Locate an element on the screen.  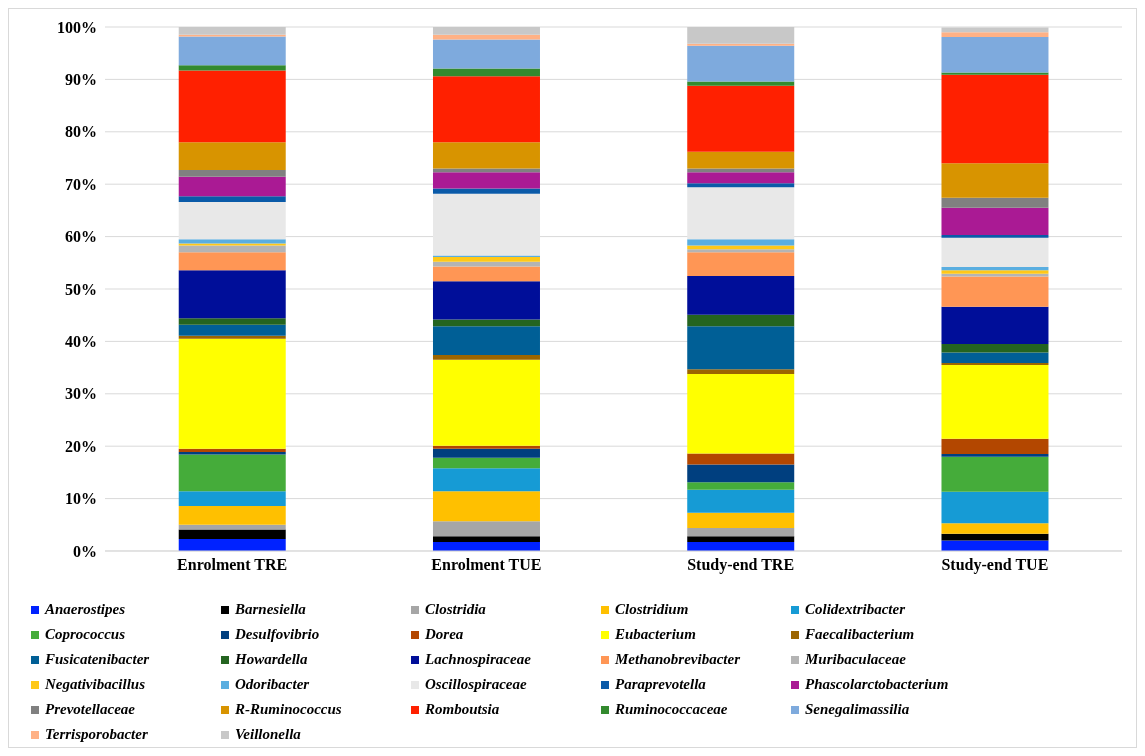
legend-label: Prevotellaceae is located at coordinates (90, 709).